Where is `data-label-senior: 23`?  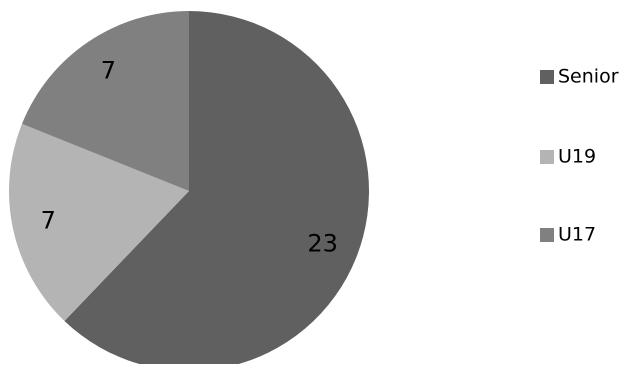 data-label-senior: 23 is located at coordinates (322, 244).